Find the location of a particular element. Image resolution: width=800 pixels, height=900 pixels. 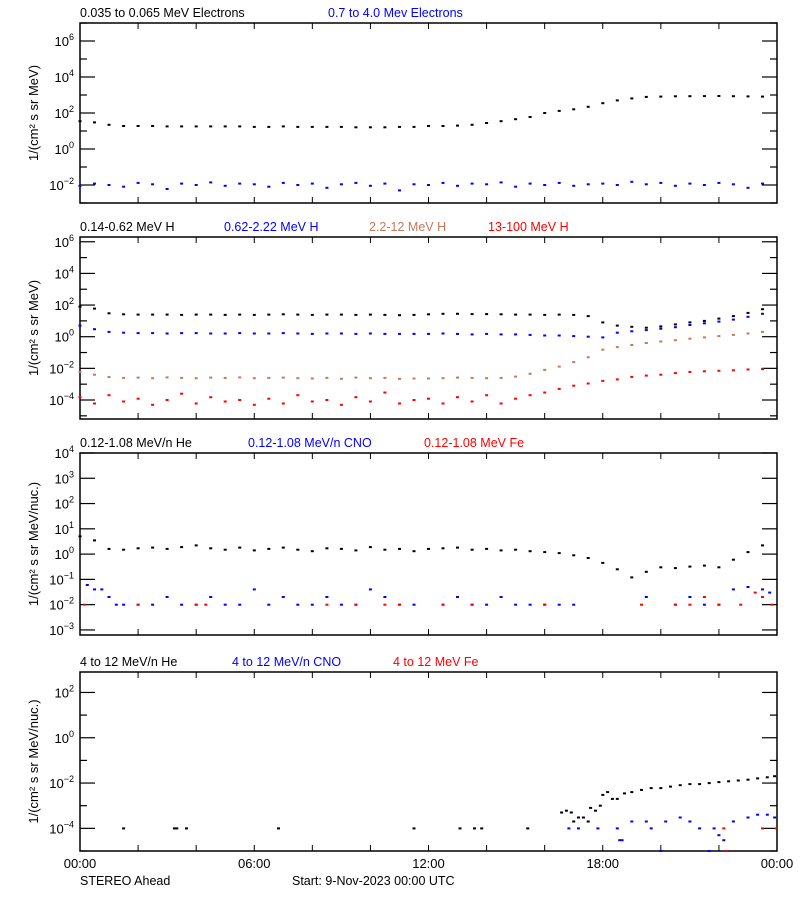

y-tick-label: 10⁻⁴ is located at coordinates (61, 827).